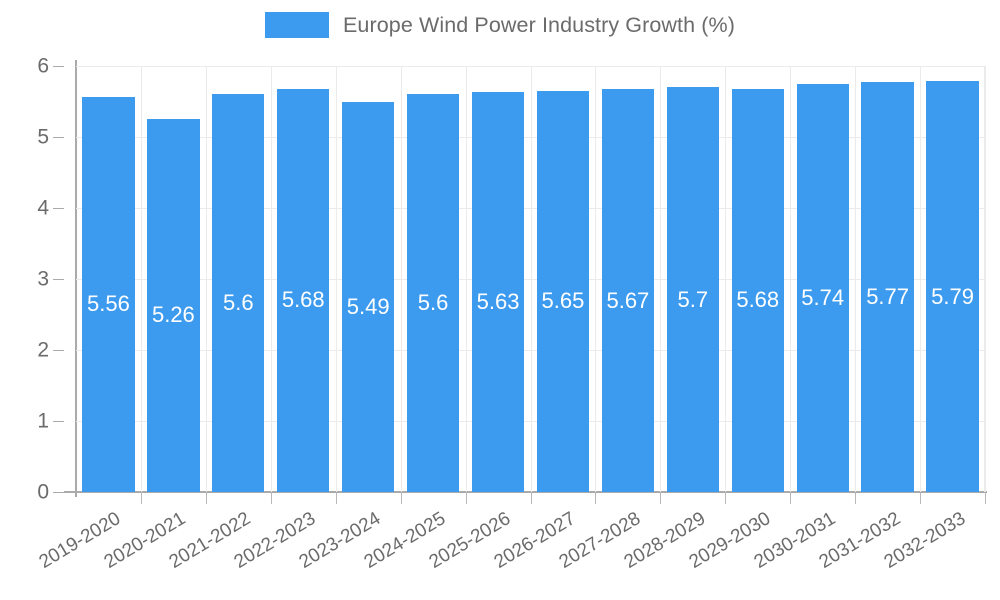  I want to click on y-axis-tick-label: 0, so click(43, 492).